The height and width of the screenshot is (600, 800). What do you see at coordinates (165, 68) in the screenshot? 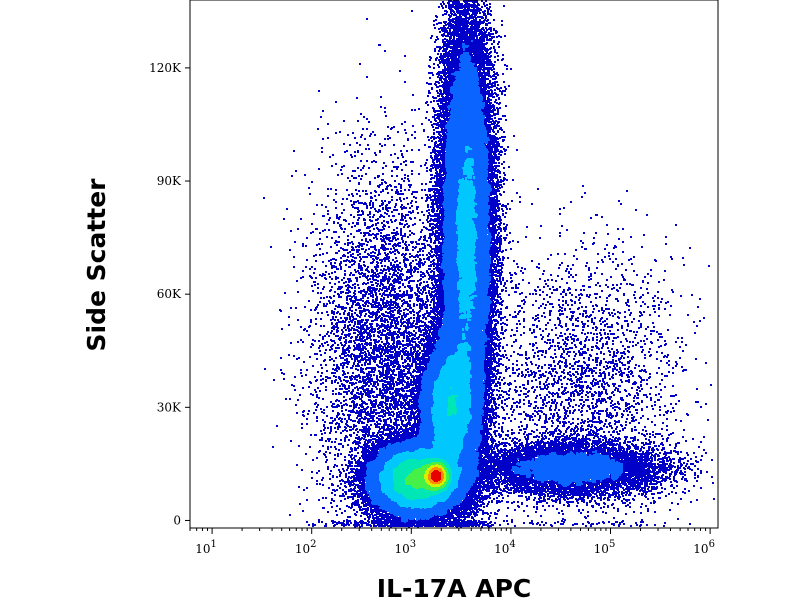
I see `y-tick-label: 120K` at bounding box center [165, 68].